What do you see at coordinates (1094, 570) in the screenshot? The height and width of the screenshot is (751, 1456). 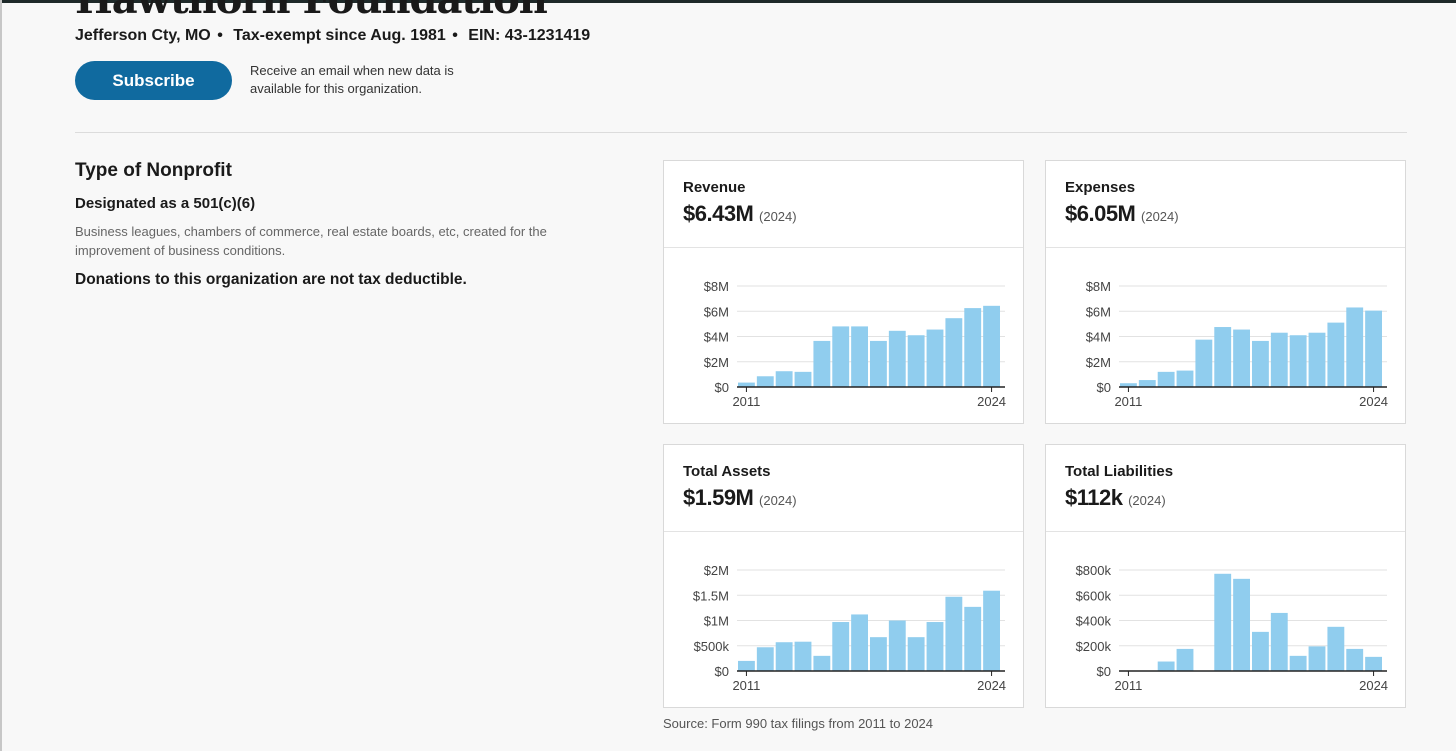 I see `y-tick-label: $800k` at bounding box center [1094, 570].